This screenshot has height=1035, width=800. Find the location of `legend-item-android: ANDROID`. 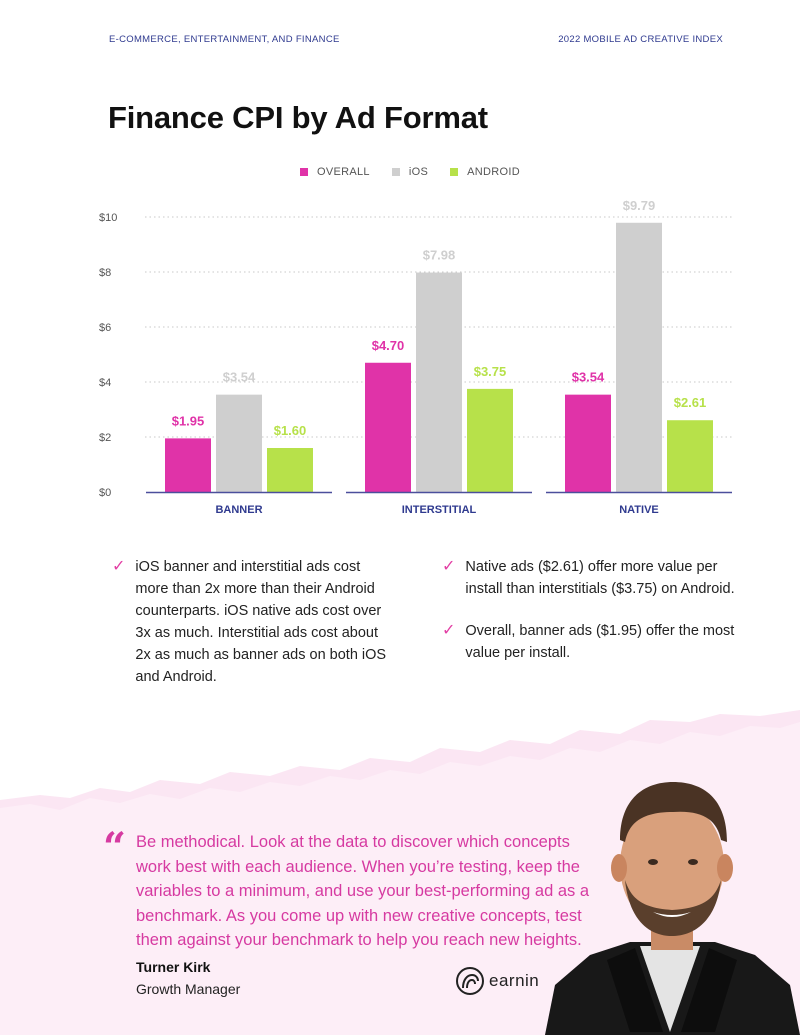

legend-item-android: ANDROID is located at coordinates (485, 172).